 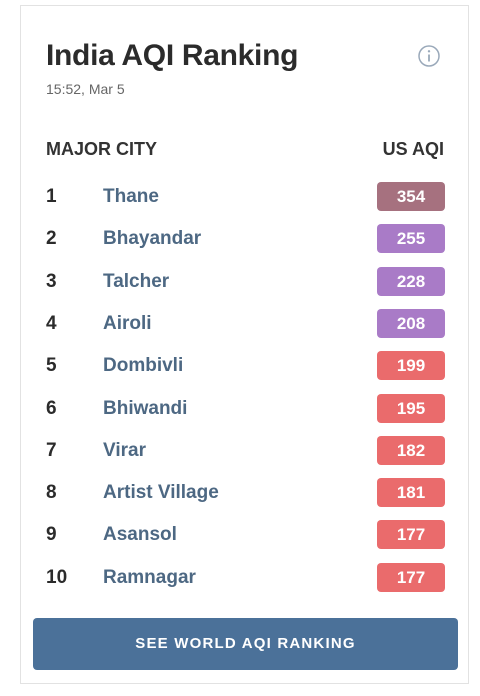 What do you see at coordinates (161, 493) in the screenshot?
I see `city-name: Artist Village` at bounding box center [161, 493].